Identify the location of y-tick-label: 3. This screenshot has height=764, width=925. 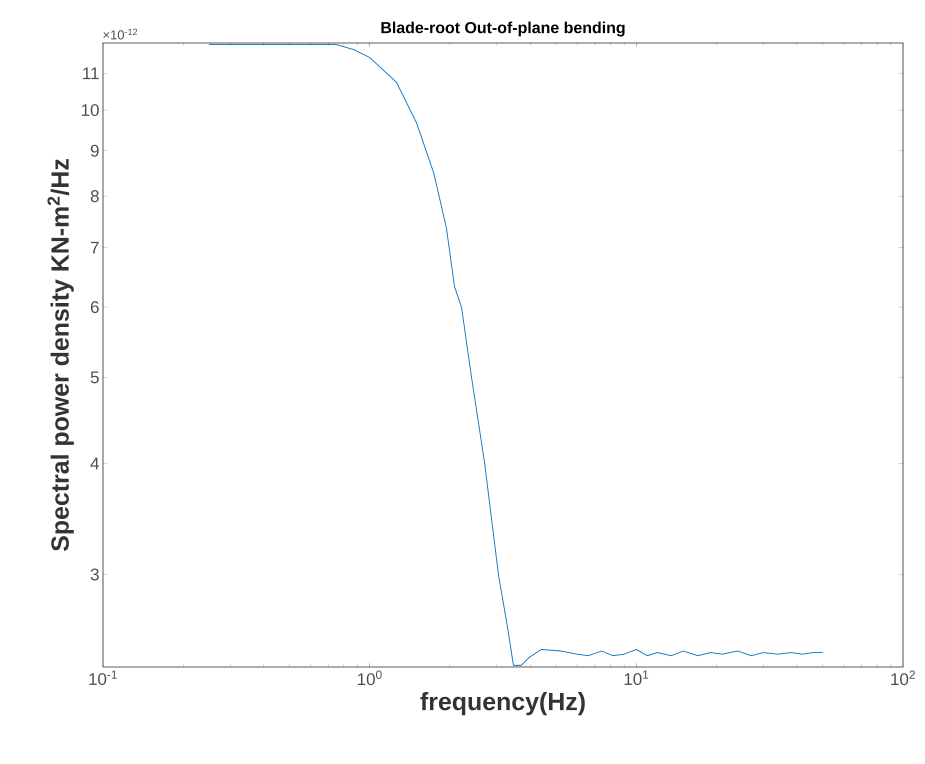
(94, 574).